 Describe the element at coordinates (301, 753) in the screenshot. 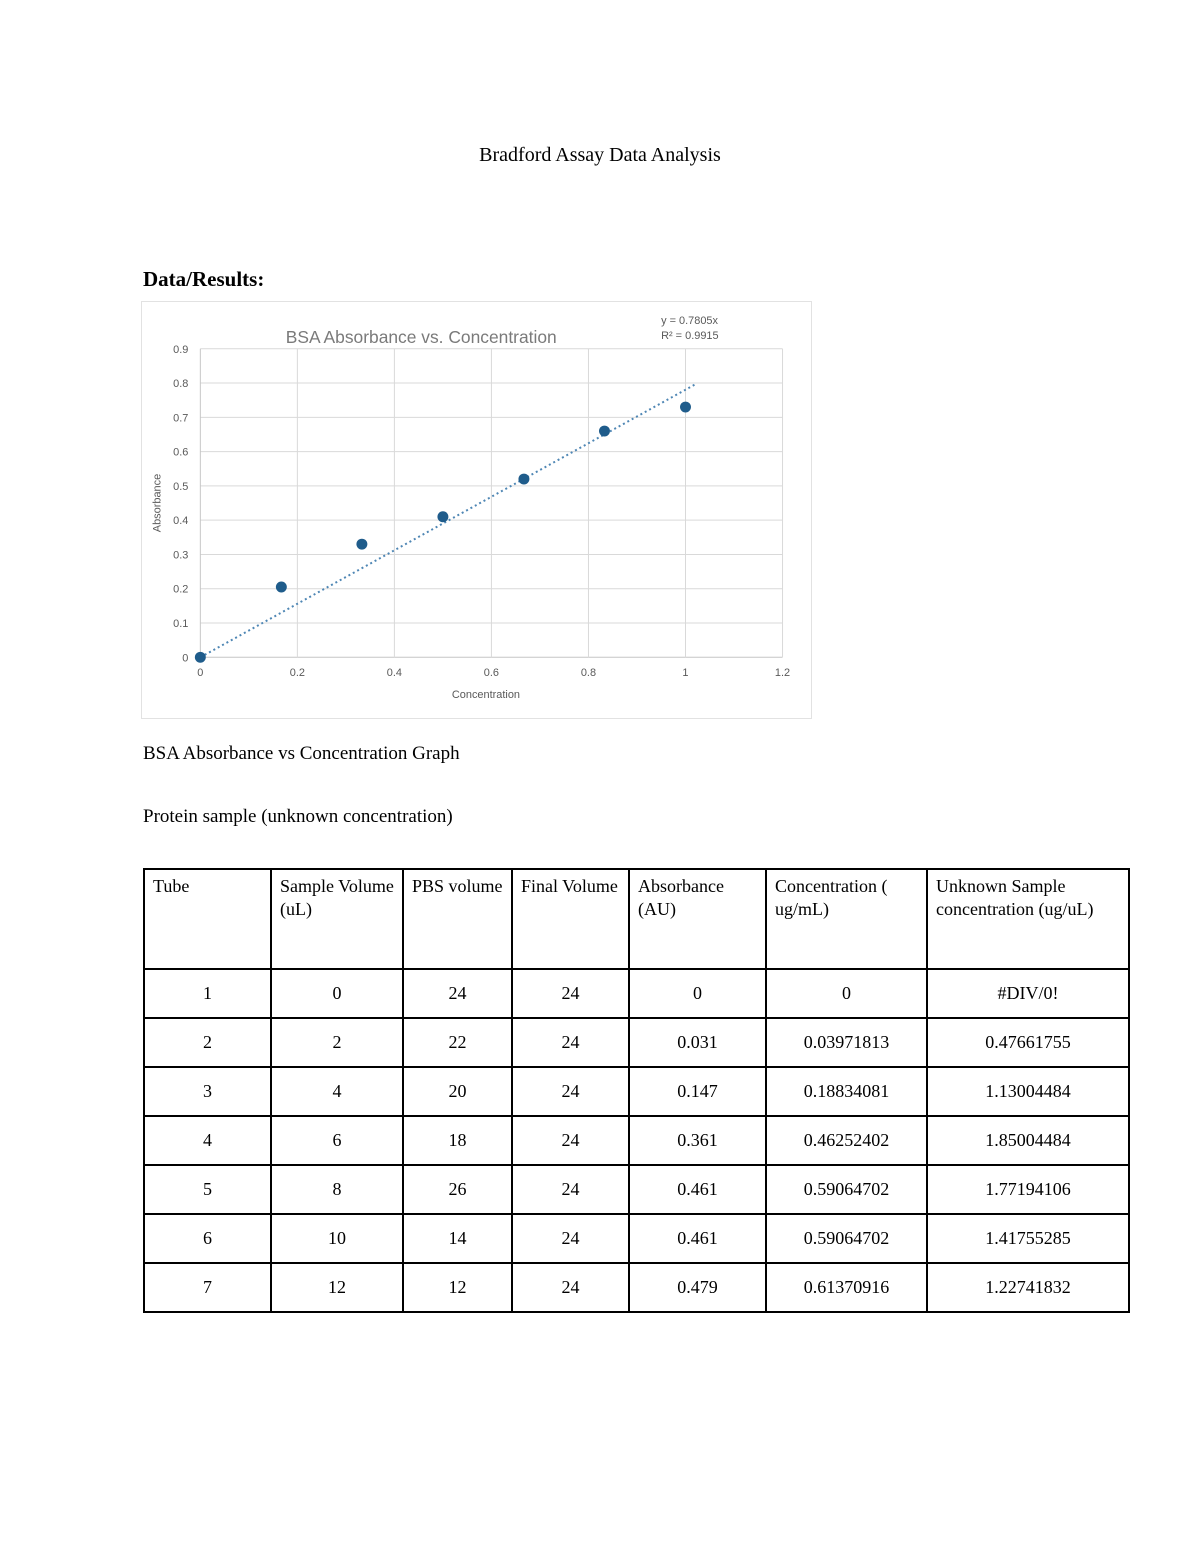

I see `chart-caption: BSA Absorbance vs Concentration Graph` at that location.